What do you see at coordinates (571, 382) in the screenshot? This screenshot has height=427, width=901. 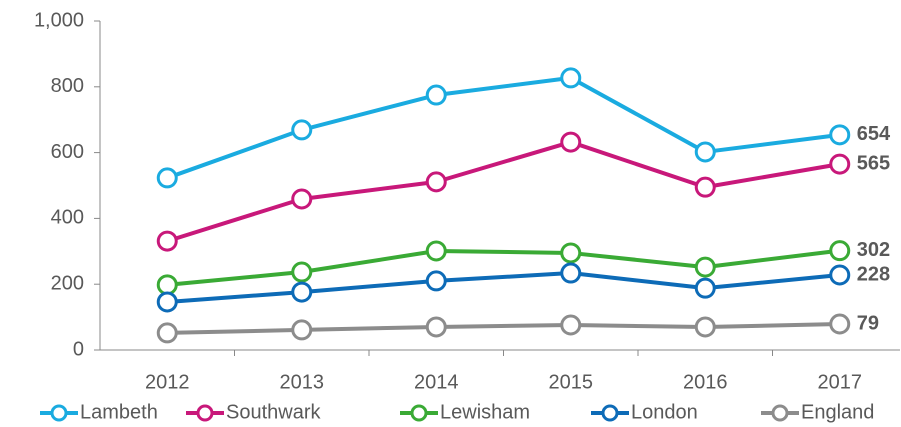 I see `x-tick-label: 2015` at bounding box center [571, 382].